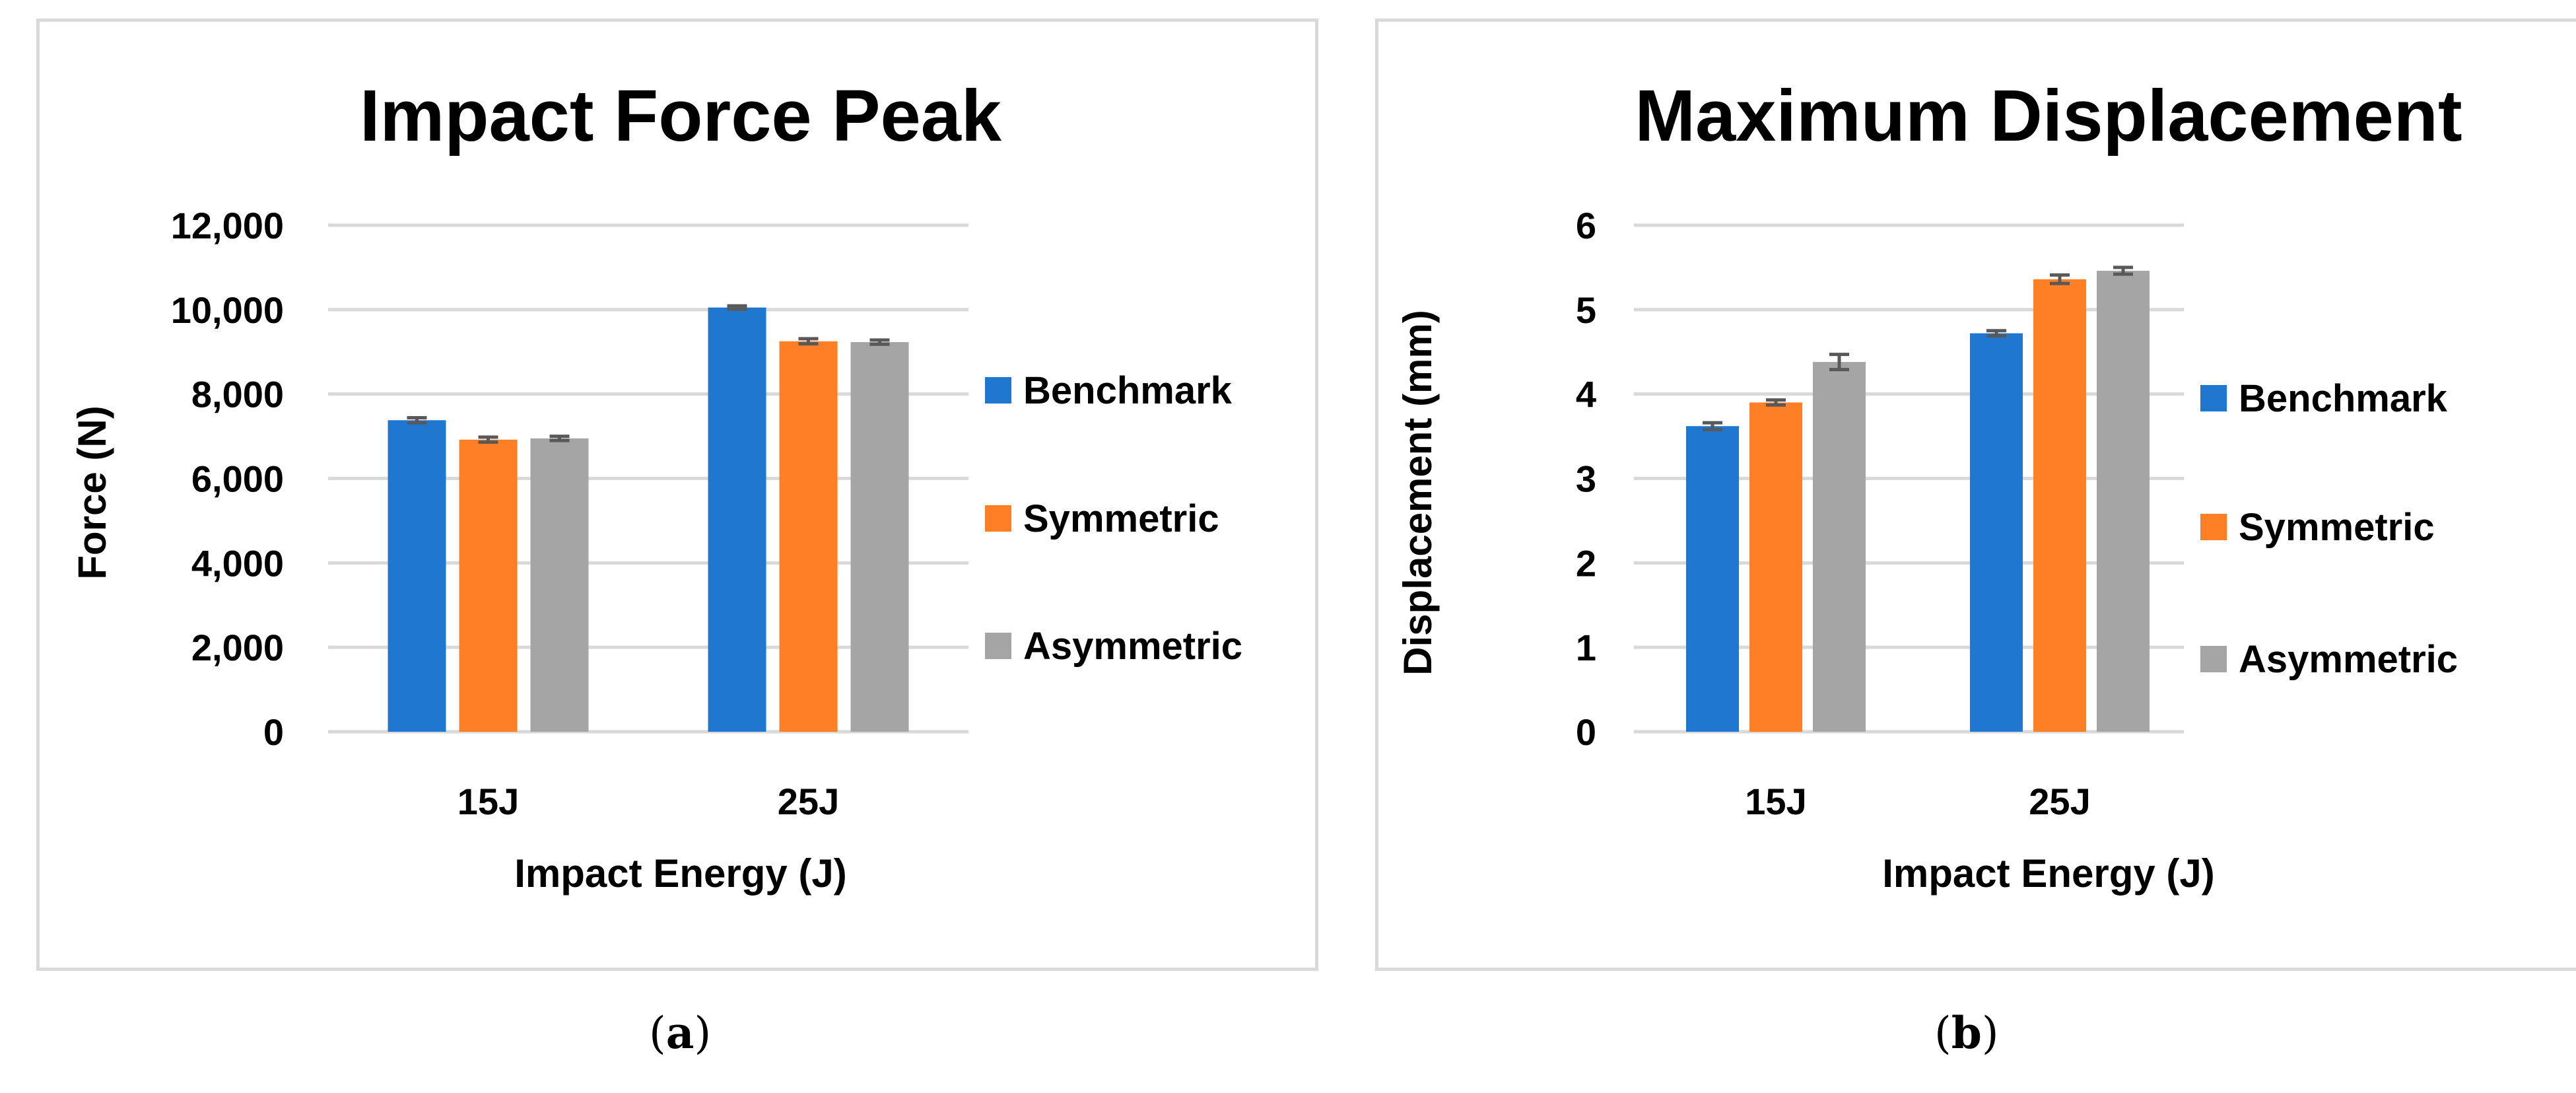 The image size is (2576, 1093). Describe the element at coordinates (92, 492) in the screenshot. I see `y-axis-title: Force (N)` at that location.